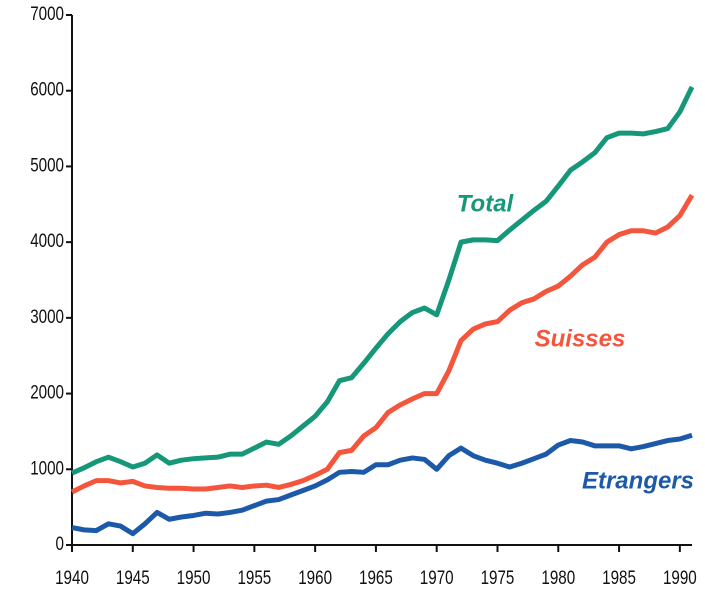 The width and height of the screenshot is (705, 598). What do you see at coordinates (47, 316) in the screenshot?
I see `y-tick-label: 3000` at bounding box center [47, 316].